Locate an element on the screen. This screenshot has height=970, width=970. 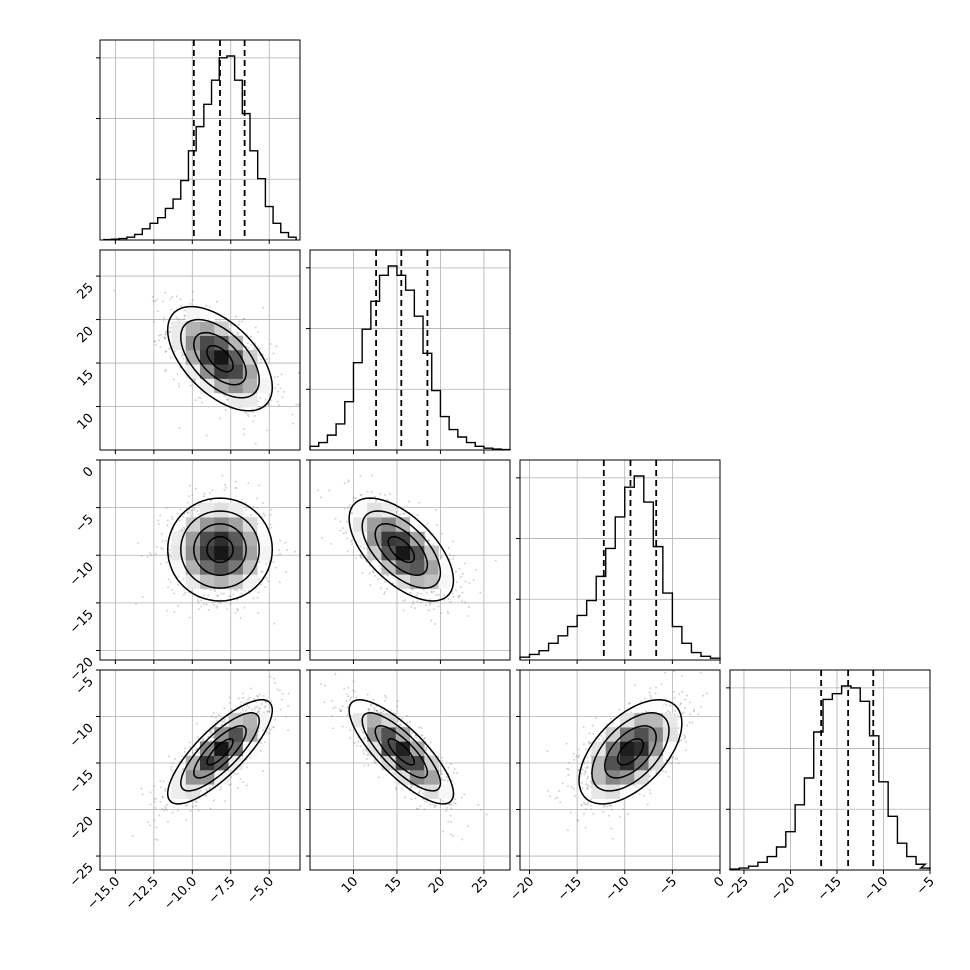
x-tick-label: −15 is located at coordinates (830, 889).